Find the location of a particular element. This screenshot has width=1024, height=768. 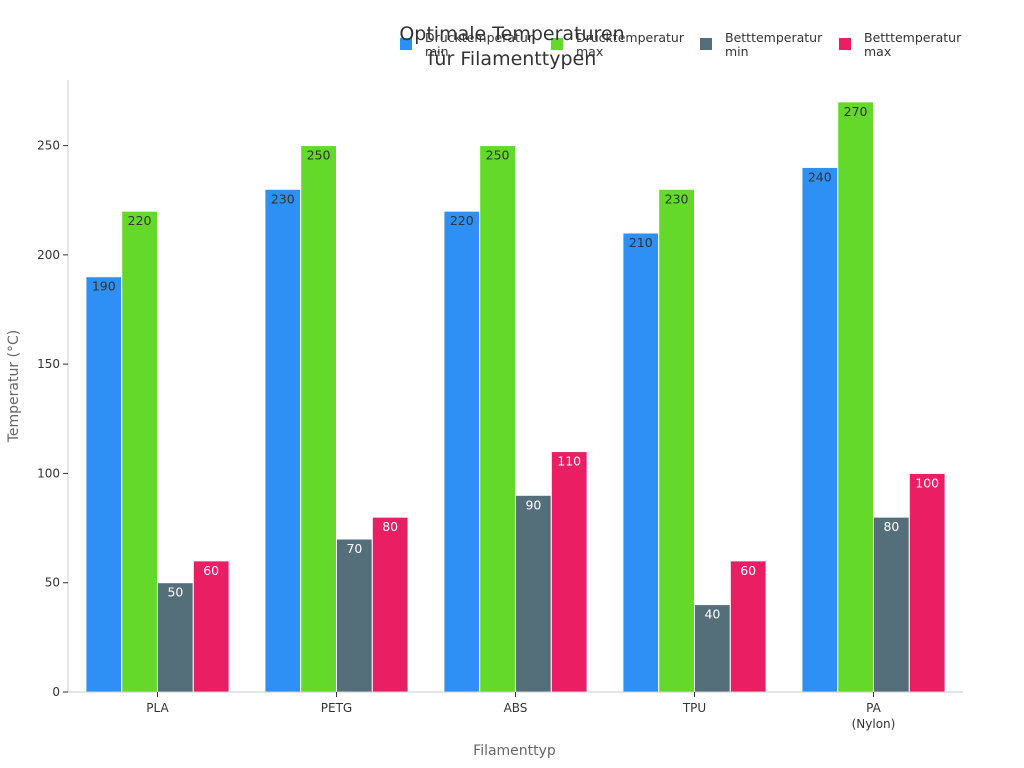

bar-data-label: 210 is located at coordinates (641, 242).